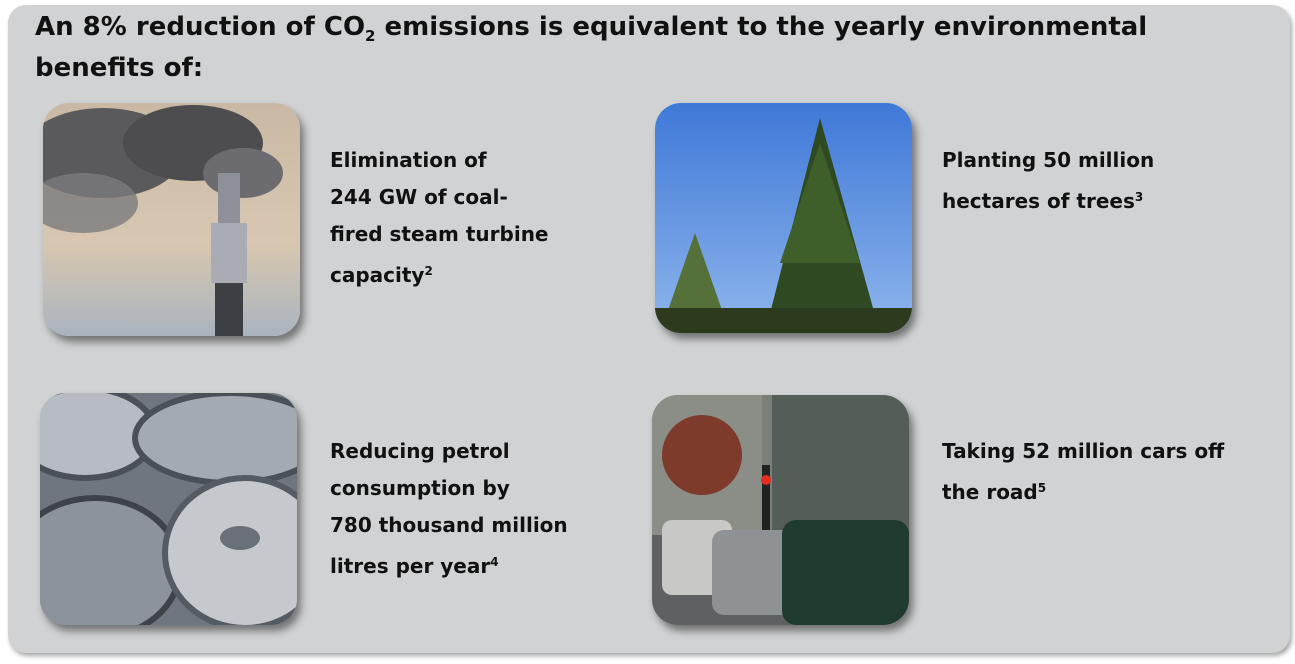 Image resolution: width=1295 pixels, height=664 pixels. What do you see at coordinates (1042, 488) in the screenshot?
I see `footnote-mark: 5` at bounding box center [1042, 488].